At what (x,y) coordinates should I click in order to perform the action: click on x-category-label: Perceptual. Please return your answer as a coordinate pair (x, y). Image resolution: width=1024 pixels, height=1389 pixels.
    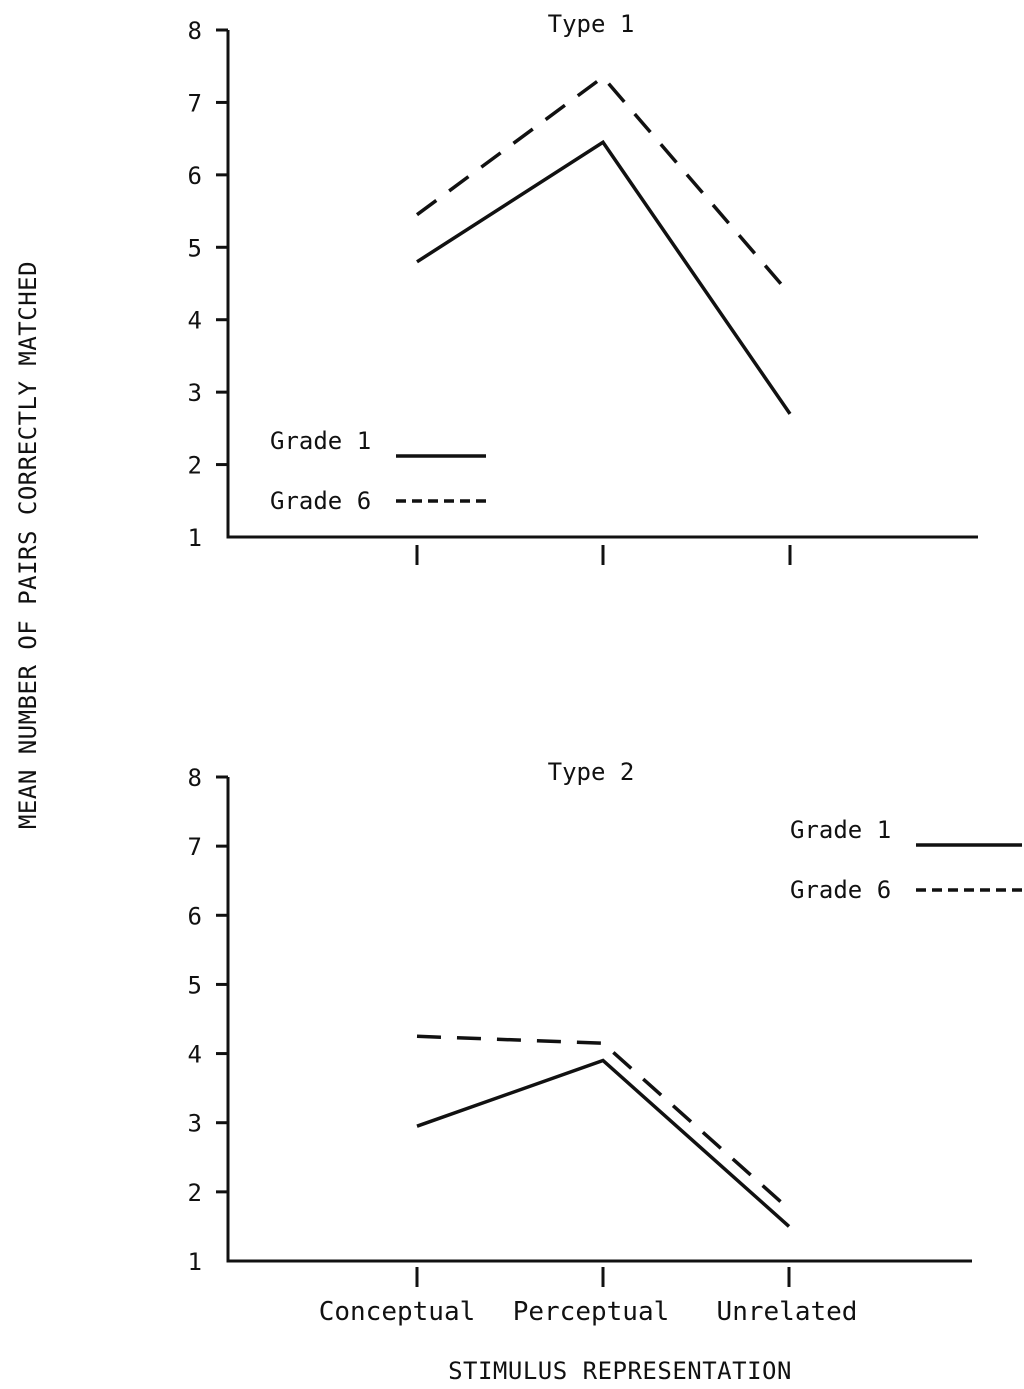
    Looking at the image, I should click on (591, 1312).